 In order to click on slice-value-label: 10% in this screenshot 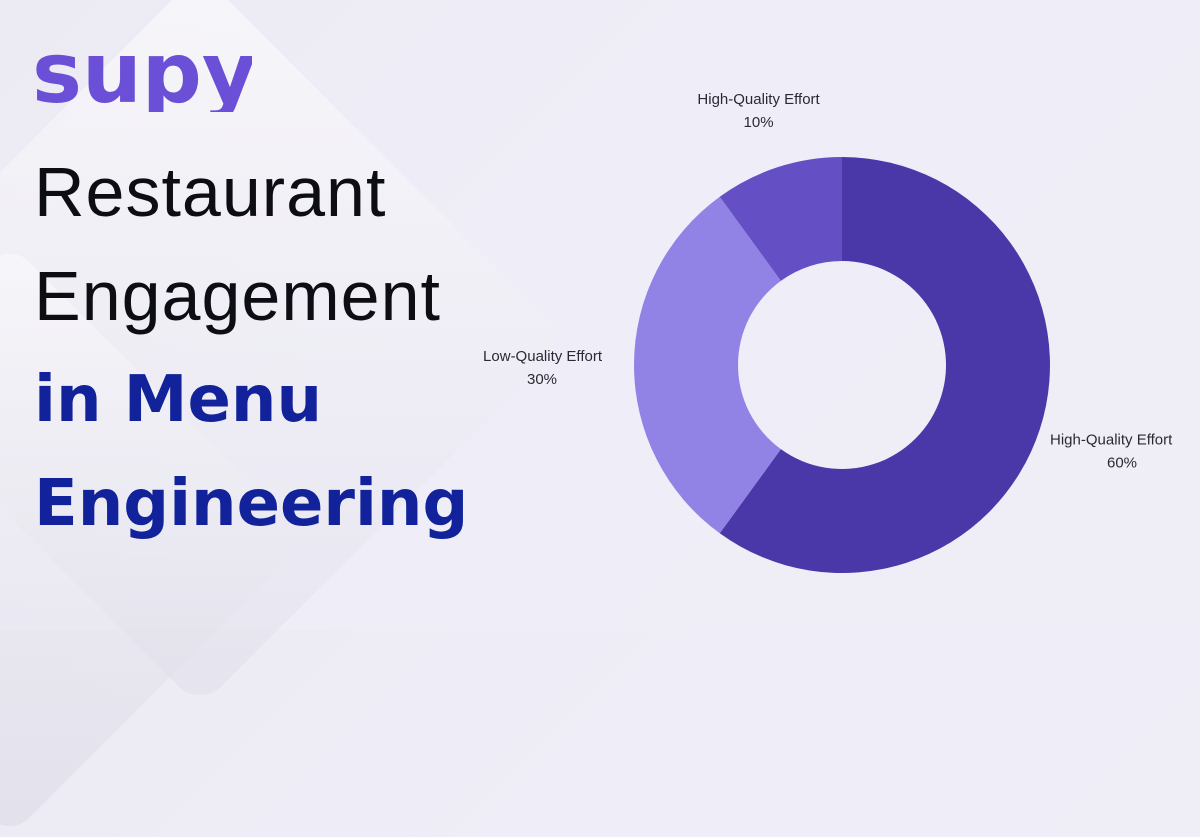, I will do `click(759, 122)`.